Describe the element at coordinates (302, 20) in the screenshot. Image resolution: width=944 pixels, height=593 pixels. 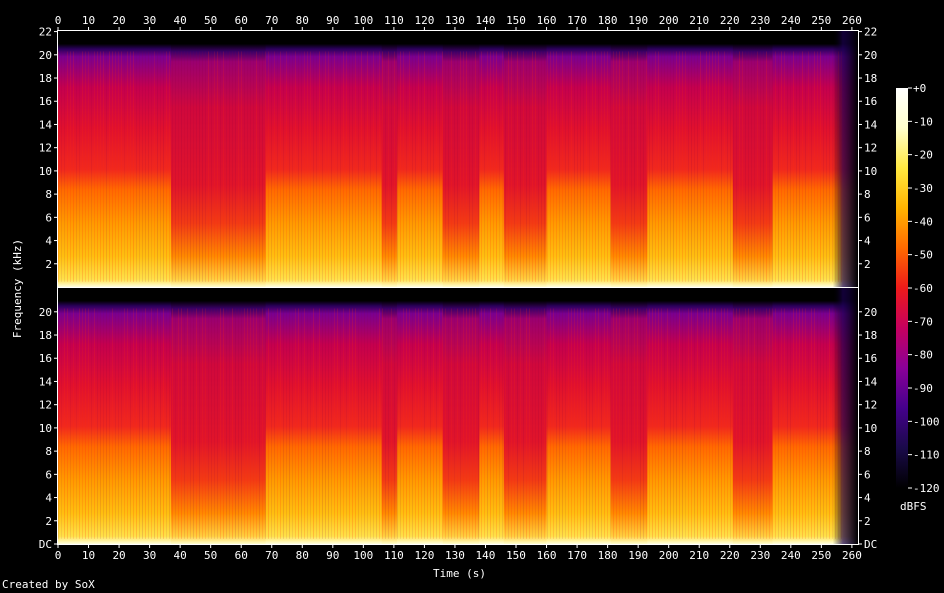
I see `x-tick-label-top: 80` at that location.